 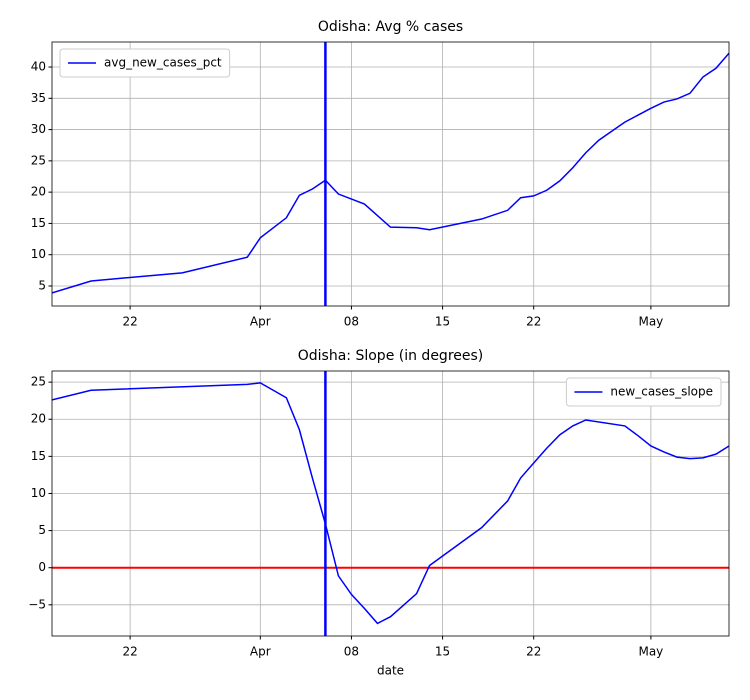 I want to click on chart-title: Odisha: Slope (in degrees), so click(x=391, y=356).